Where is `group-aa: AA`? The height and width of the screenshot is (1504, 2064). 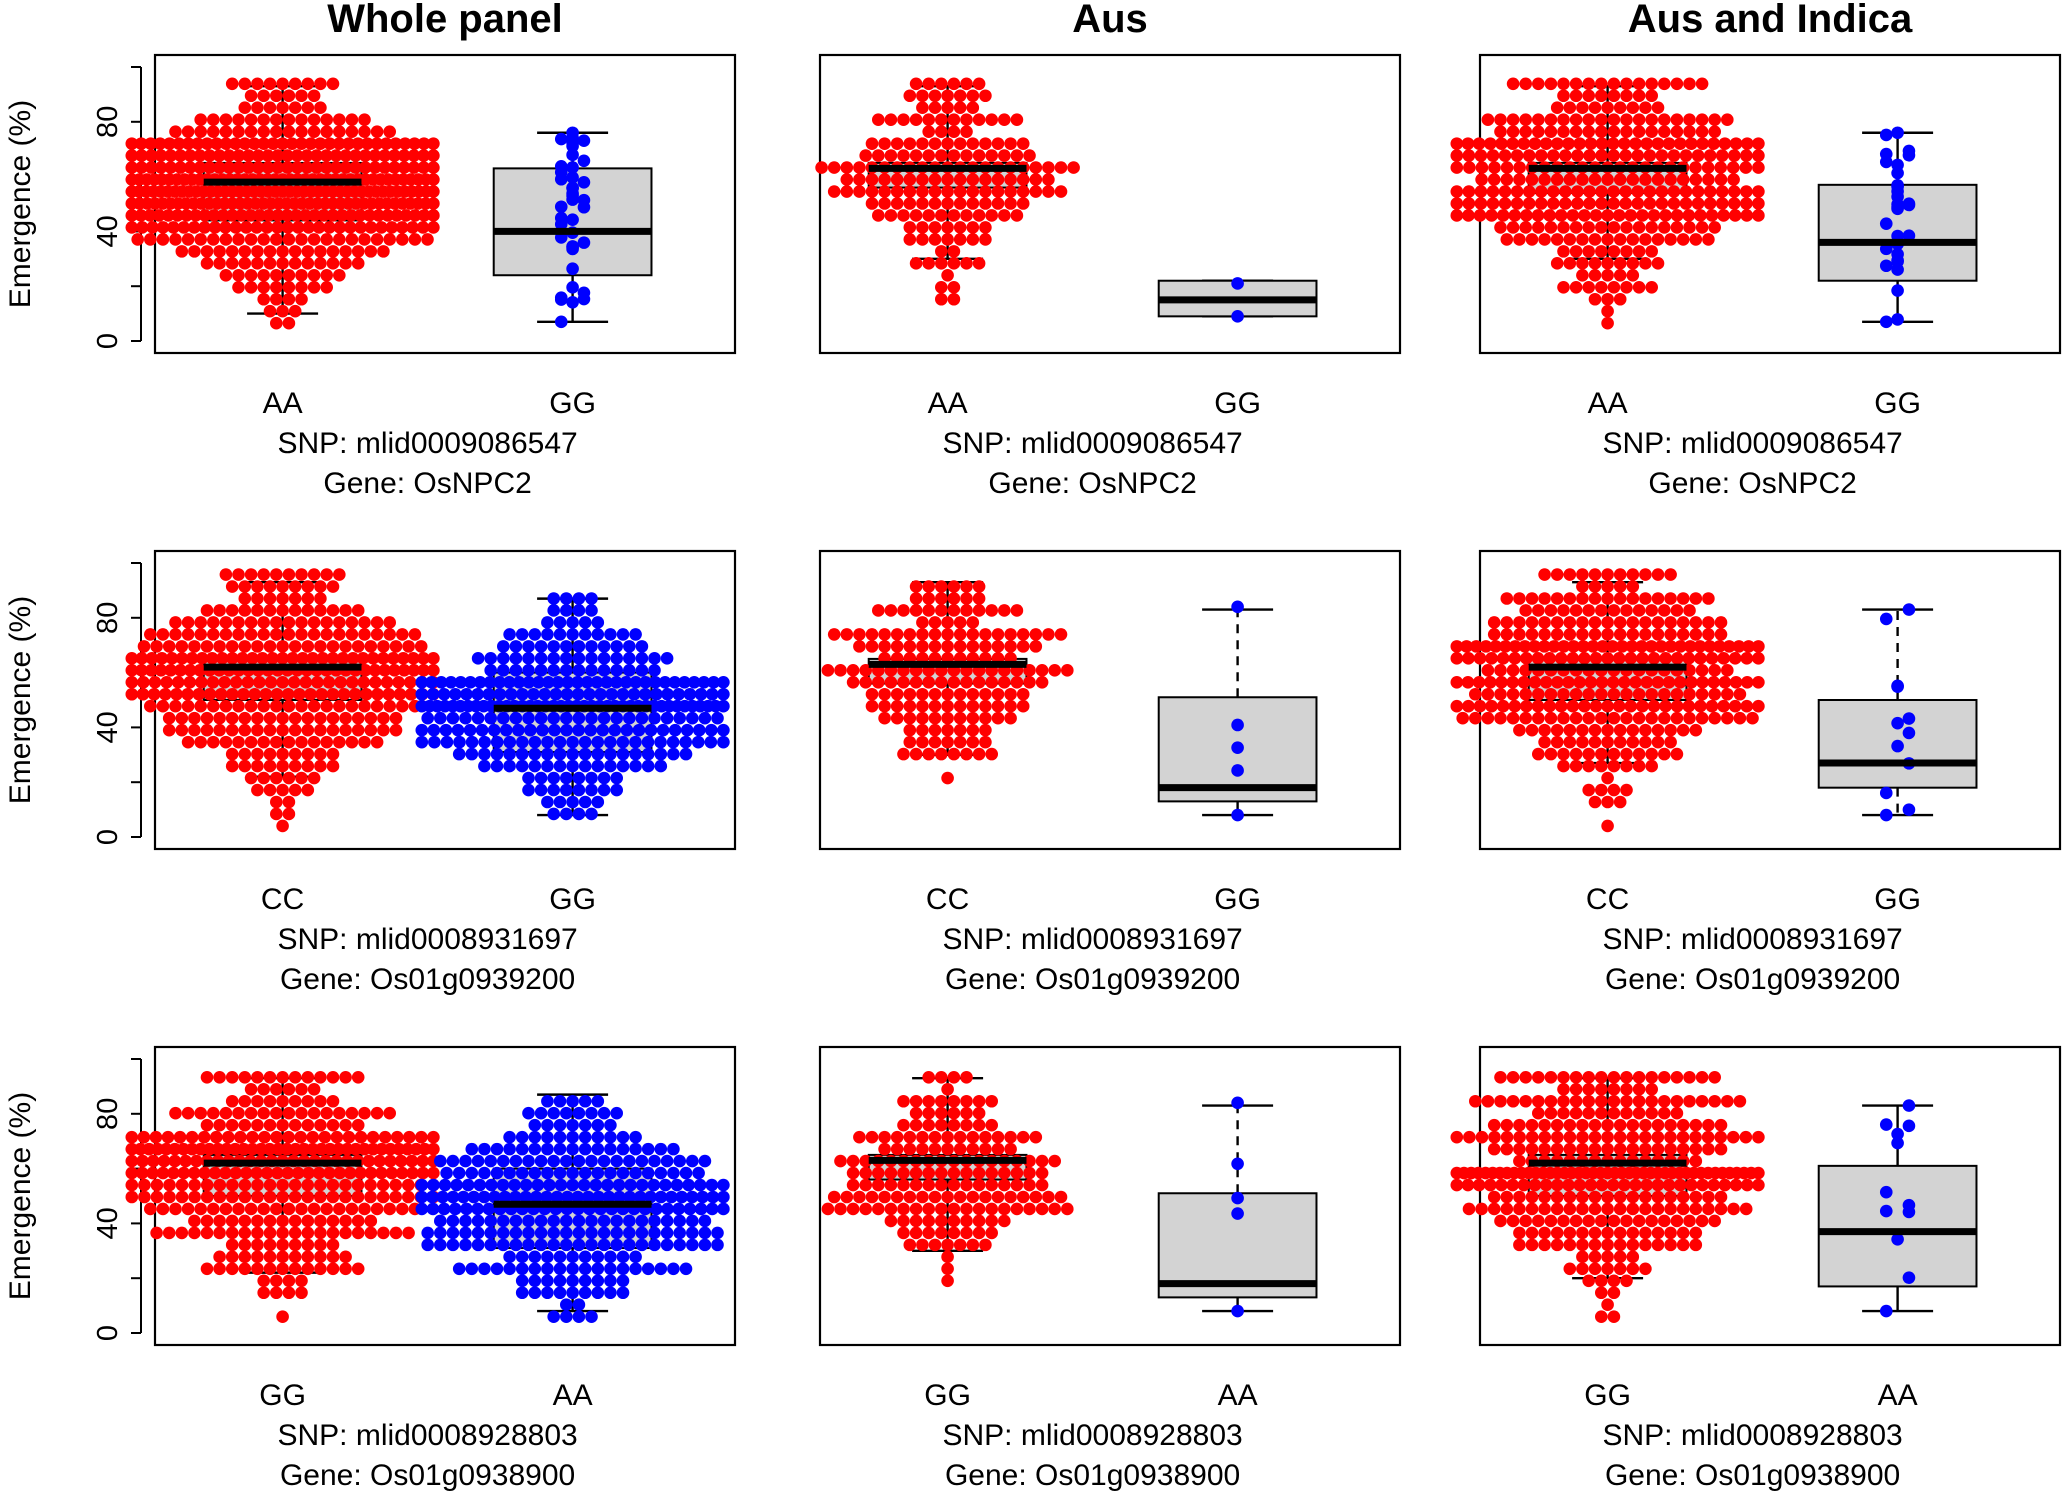 group-aa: AA is located at coordinates (1897, 1255).